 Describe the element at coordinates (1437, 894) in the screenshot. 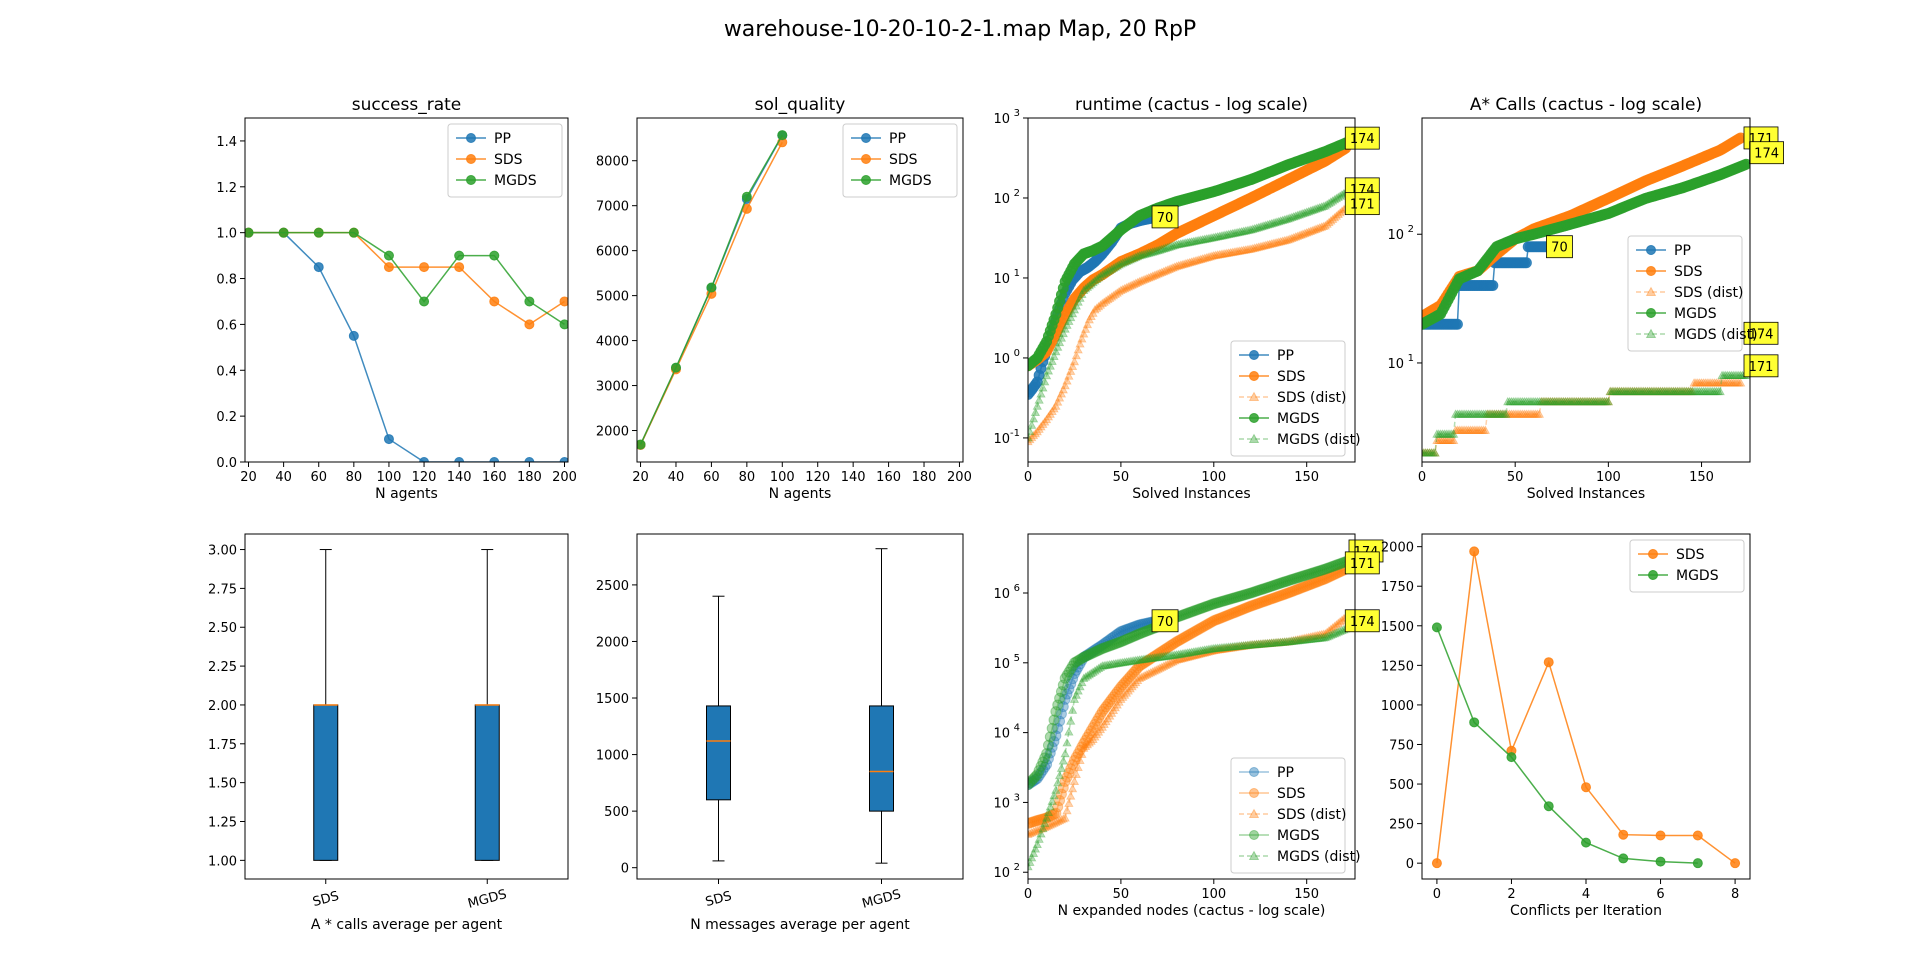

I see `x-tick-label: 0` at that location.